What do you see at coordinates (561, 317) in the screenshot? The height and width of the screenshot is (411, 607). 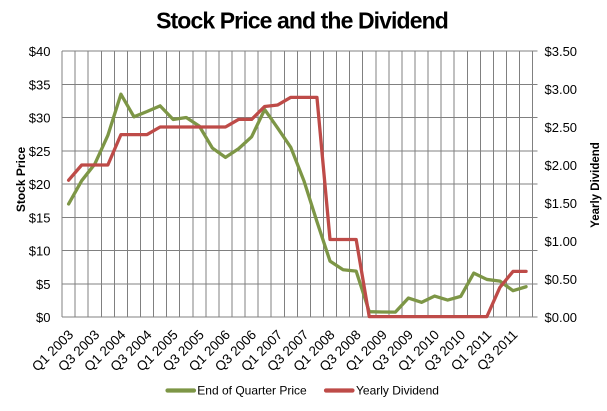 I see `svg-text: $0.00` at bounding box center [561, 317].